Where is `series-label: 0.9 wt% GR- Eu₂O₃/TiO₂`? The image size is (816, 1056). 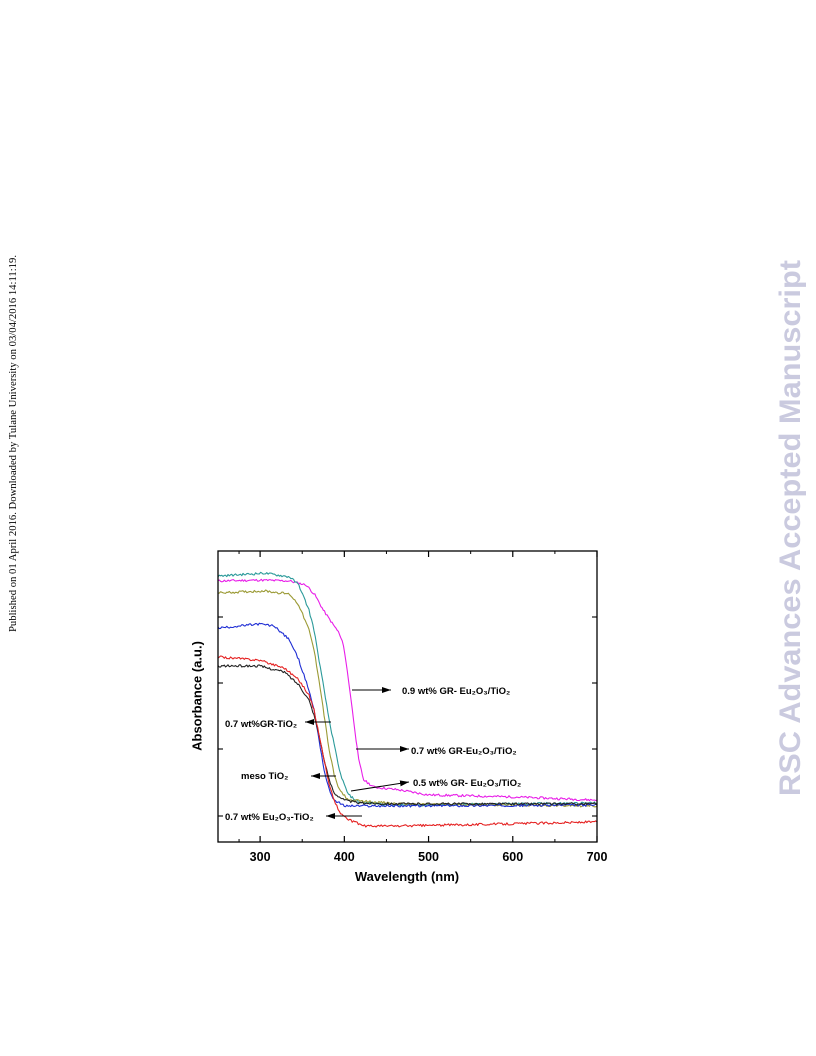
series-label: 0.9 wt% GR- Eu₂O₃/TiO₂ is located at coordinates (456, 691).